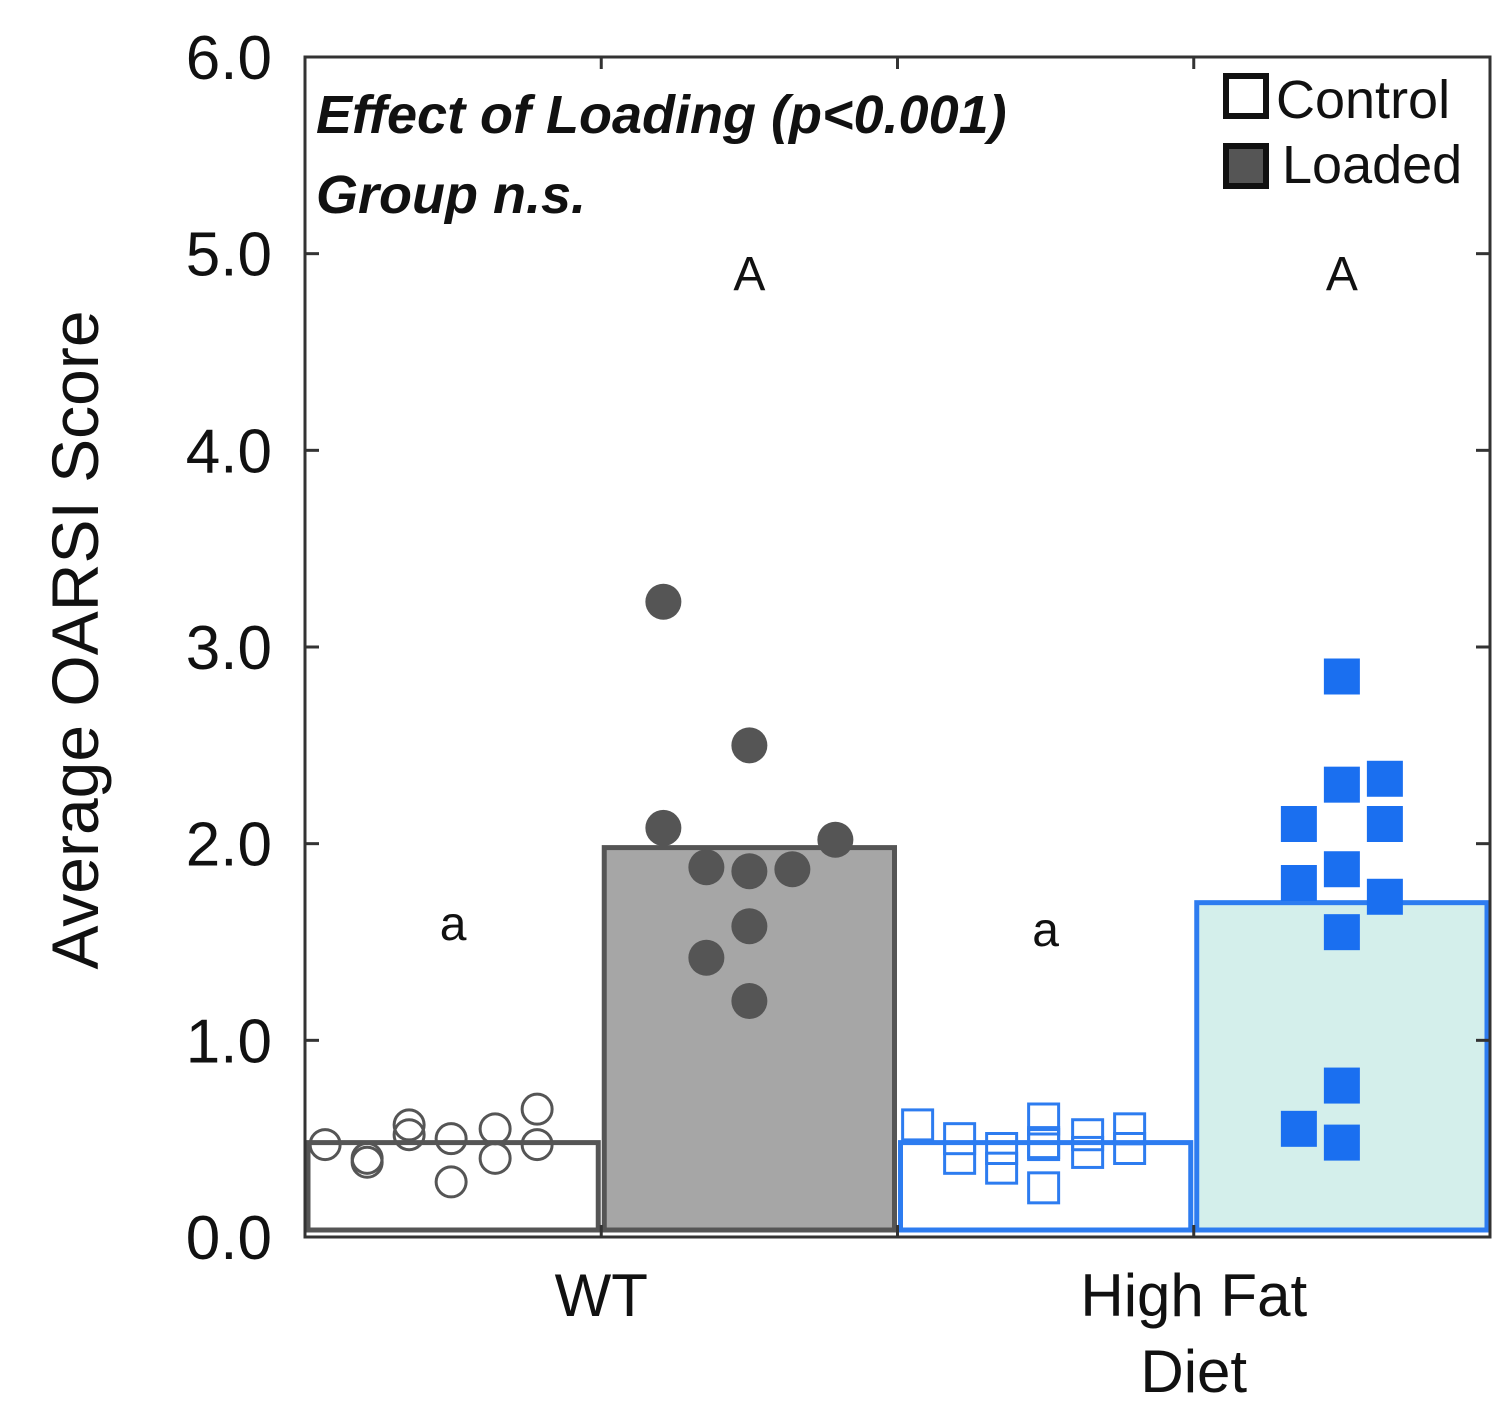  What do you see at coordinates (75, 639) in the screenshot?
I see `y-axis-title: Average OARSI Score` at bounding box center [75, 639].